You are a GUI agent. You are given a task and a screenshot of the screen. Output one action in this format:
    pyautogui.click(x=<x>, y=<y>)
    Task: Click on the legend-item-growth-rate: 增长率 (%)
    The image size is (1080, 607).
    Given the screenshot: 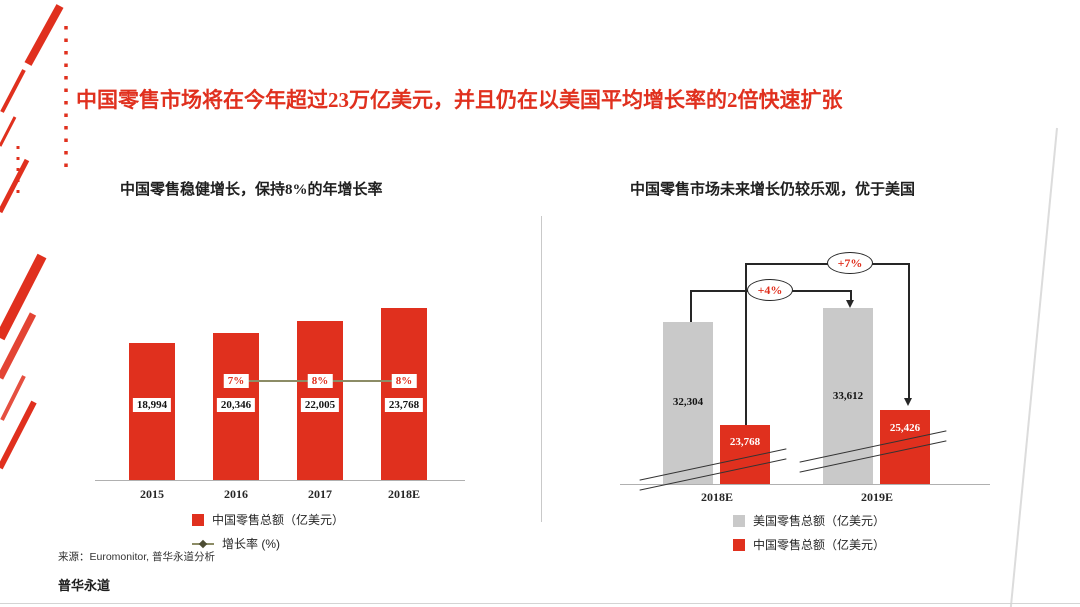 What is the action you would take?
    pyautogui.click(x=268, y=543)
    